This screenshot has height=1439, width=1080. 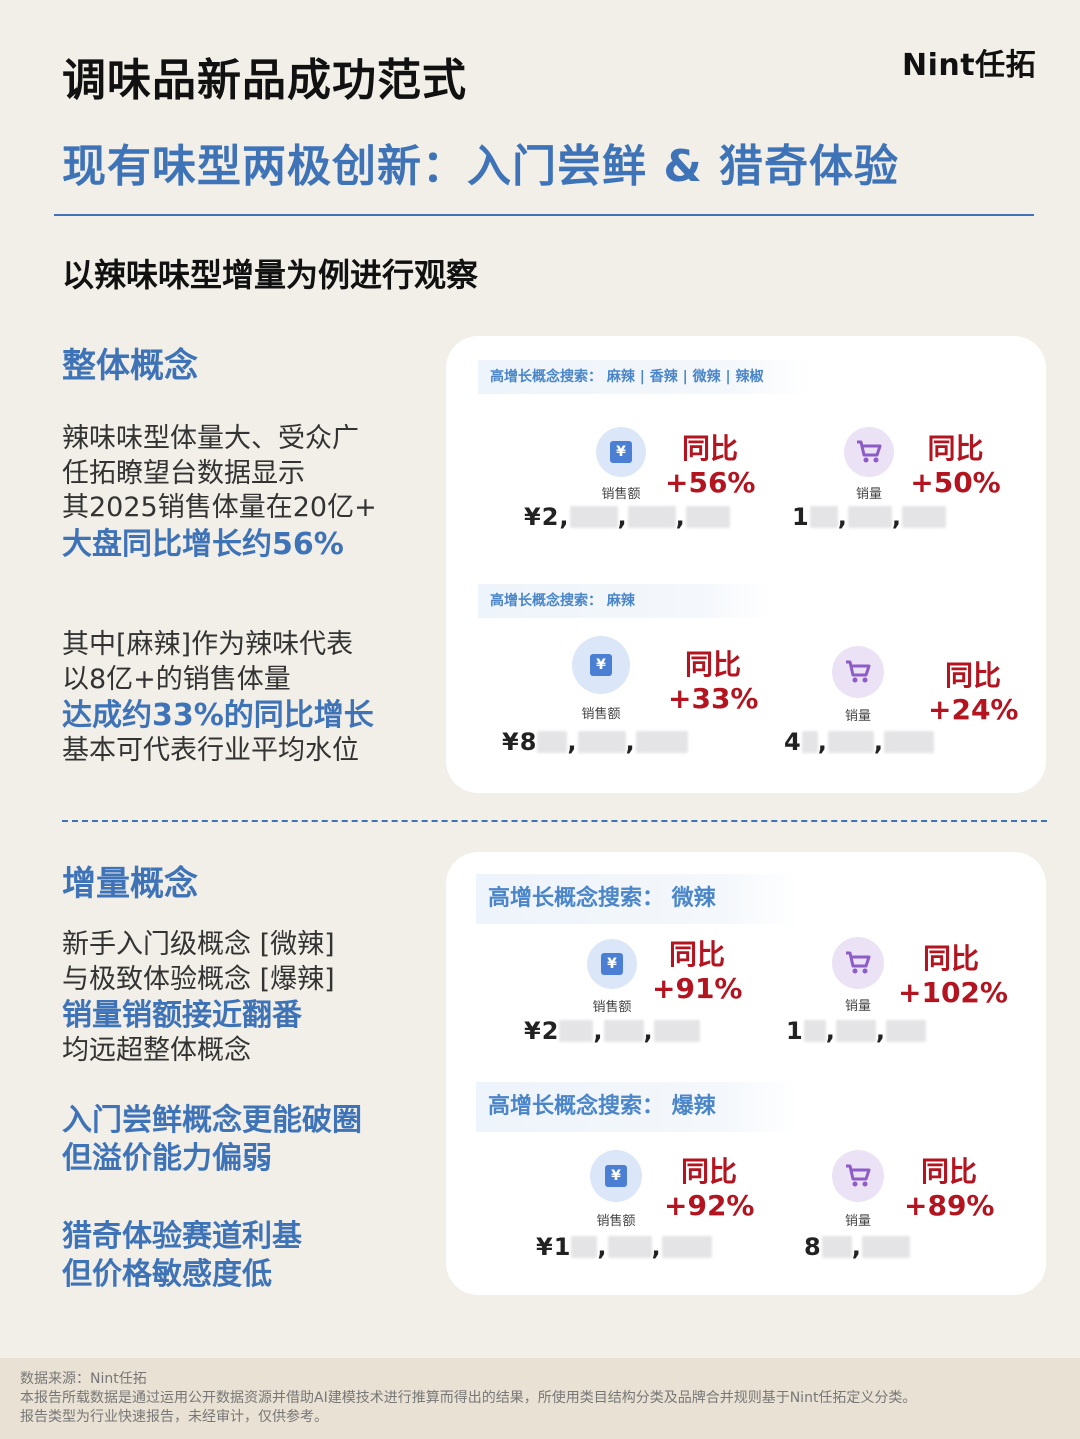 I want to click on brand-logo: Nint任拓, so click(x=969, y=65).